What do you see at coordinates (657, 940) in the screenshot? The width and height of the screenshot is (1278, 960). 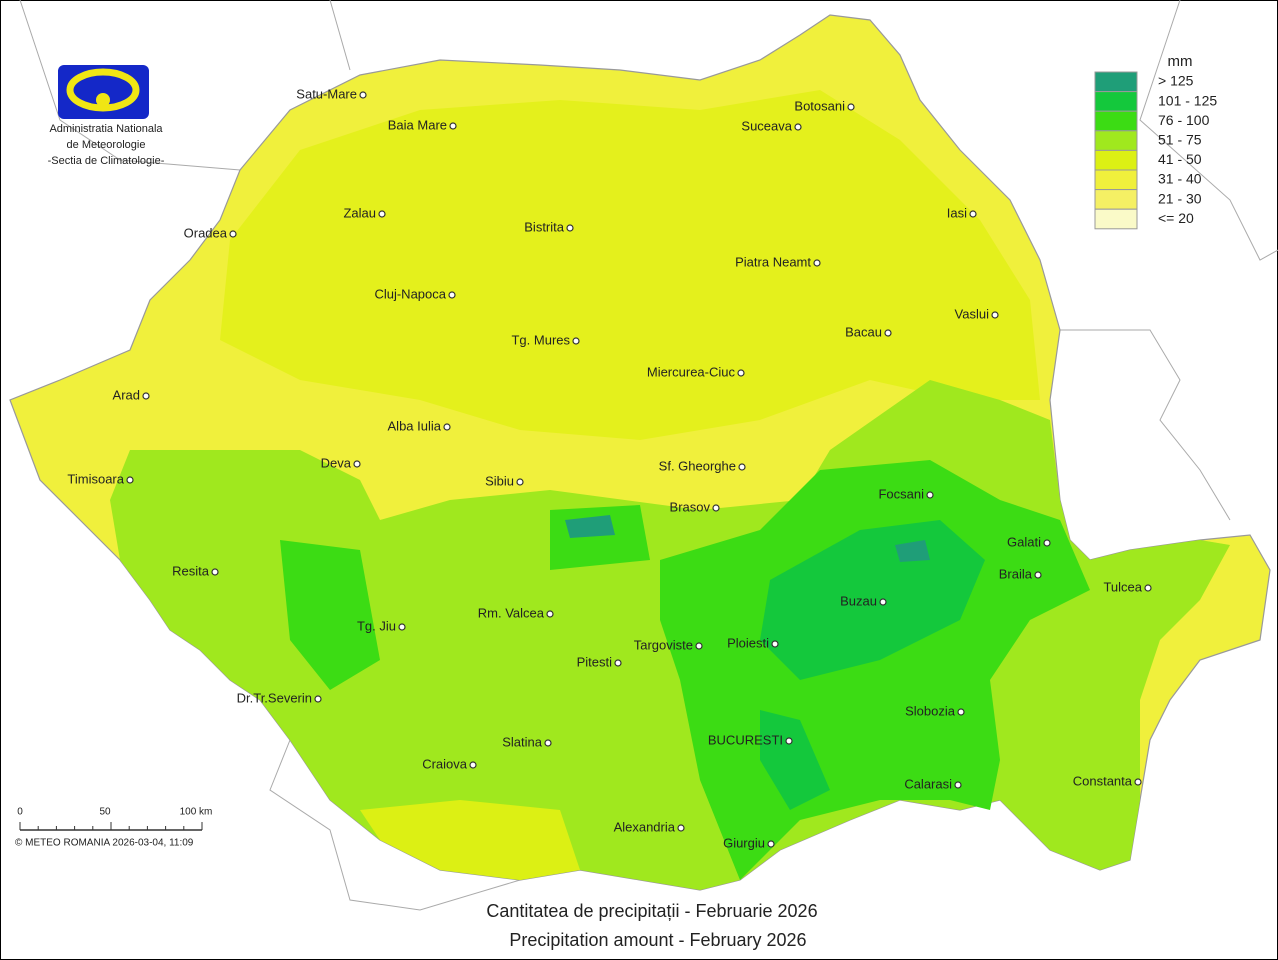 I see `title-en: Precipitation amount - February 2026` at bounding box center [657, 940].